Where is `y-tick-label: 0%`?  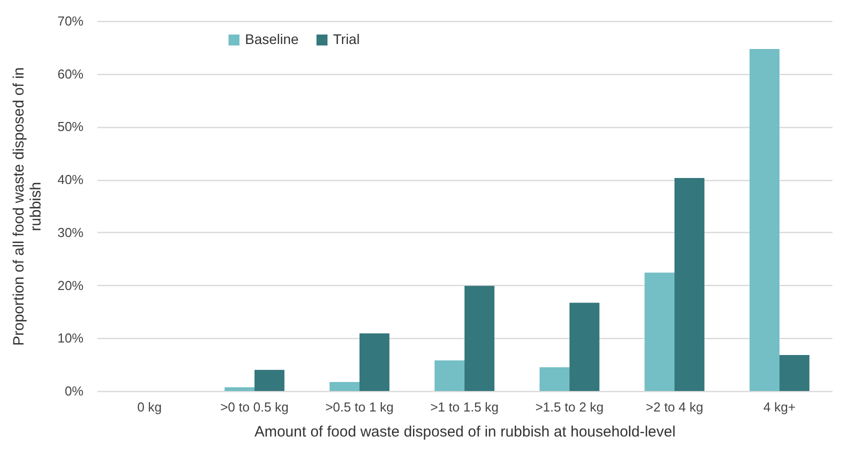
y-tick-label: 0% is located at coordinates (74, 391).